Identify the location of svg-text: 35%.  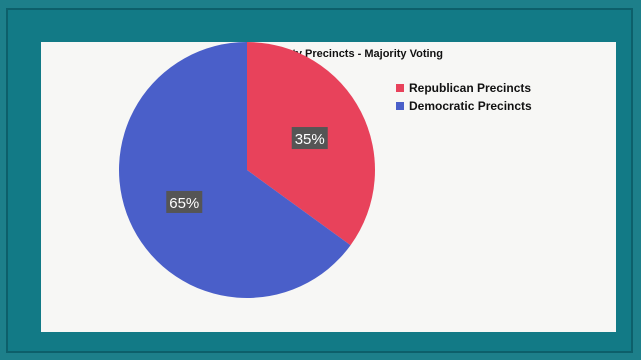
(310, 139).